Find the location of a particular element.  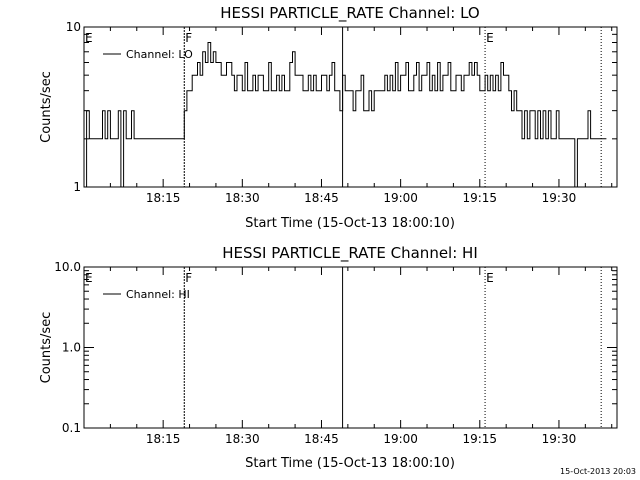

legend-entry: Channel: LO is located at coordinates (159, 54).